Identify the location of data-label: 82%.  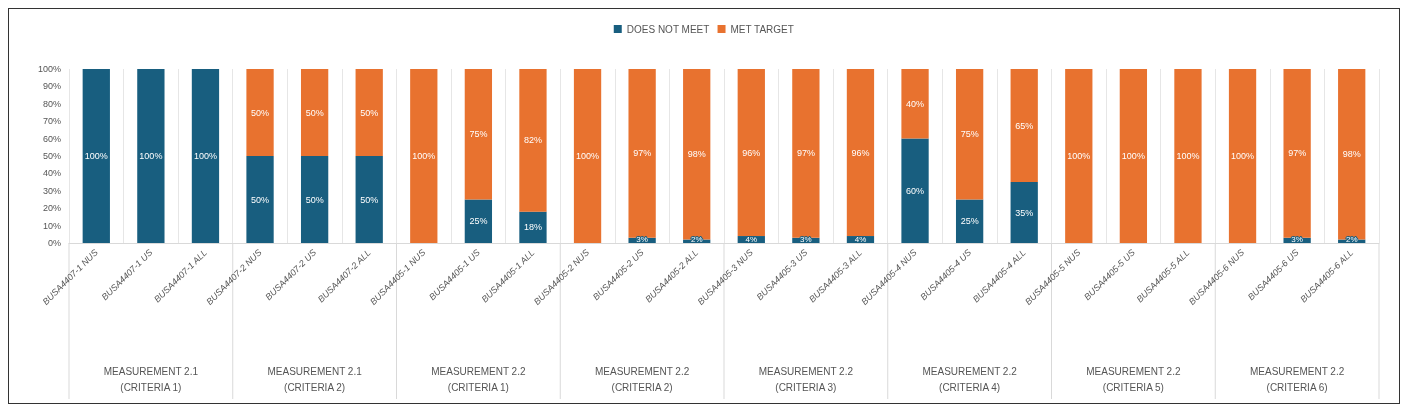
(532, 140).